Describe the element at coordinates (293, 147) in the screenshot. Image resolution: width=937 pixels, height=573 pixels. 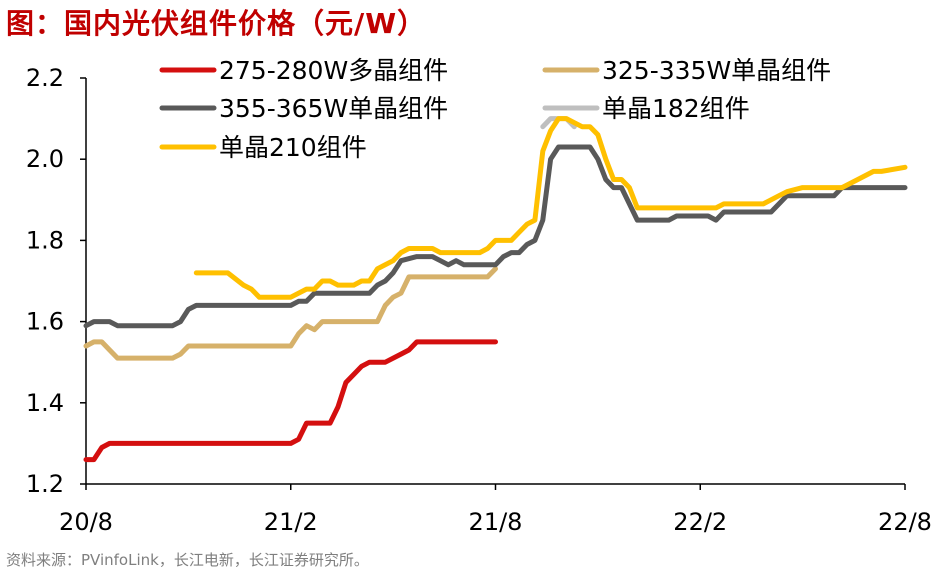
I see `legend-label: 单晶210组件` at that location.